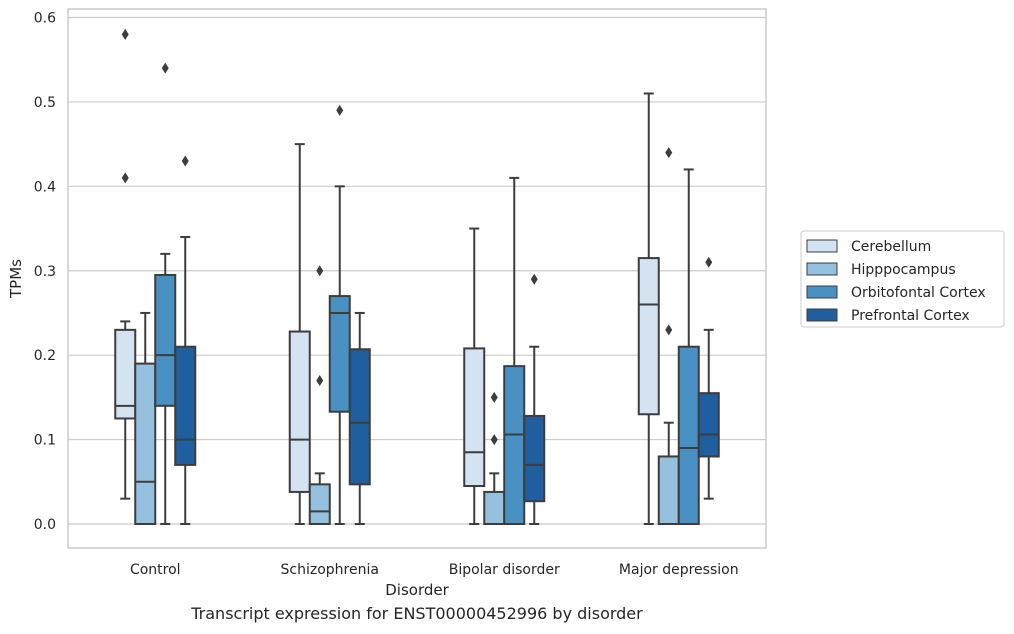 The width and height of the screenshot is (1014, 634). I want to click on x-axis-label: Disorder, so click(417, 590).